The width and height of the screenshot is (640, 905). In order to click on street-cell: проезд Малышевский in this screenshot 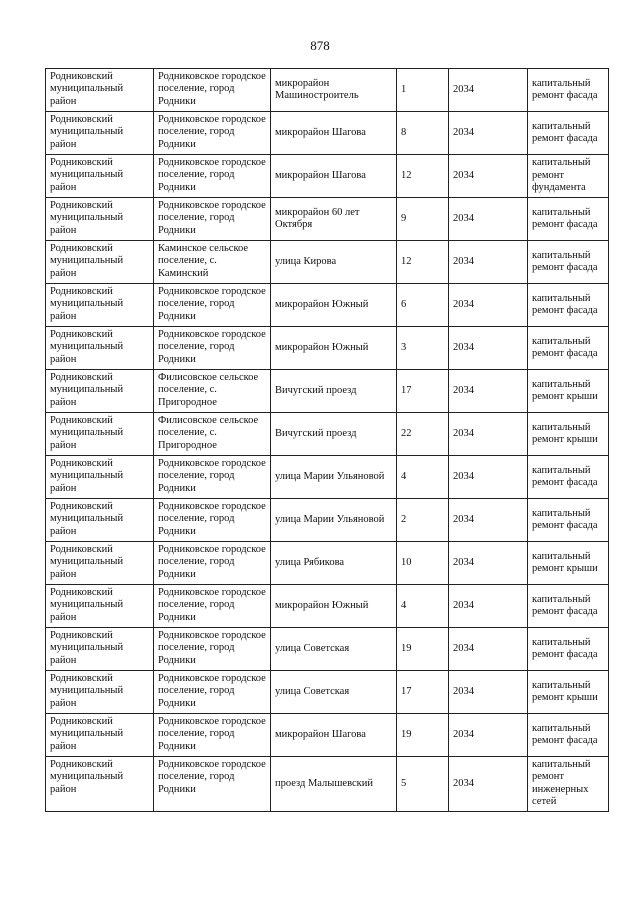, I will do `click(333, 784)`.